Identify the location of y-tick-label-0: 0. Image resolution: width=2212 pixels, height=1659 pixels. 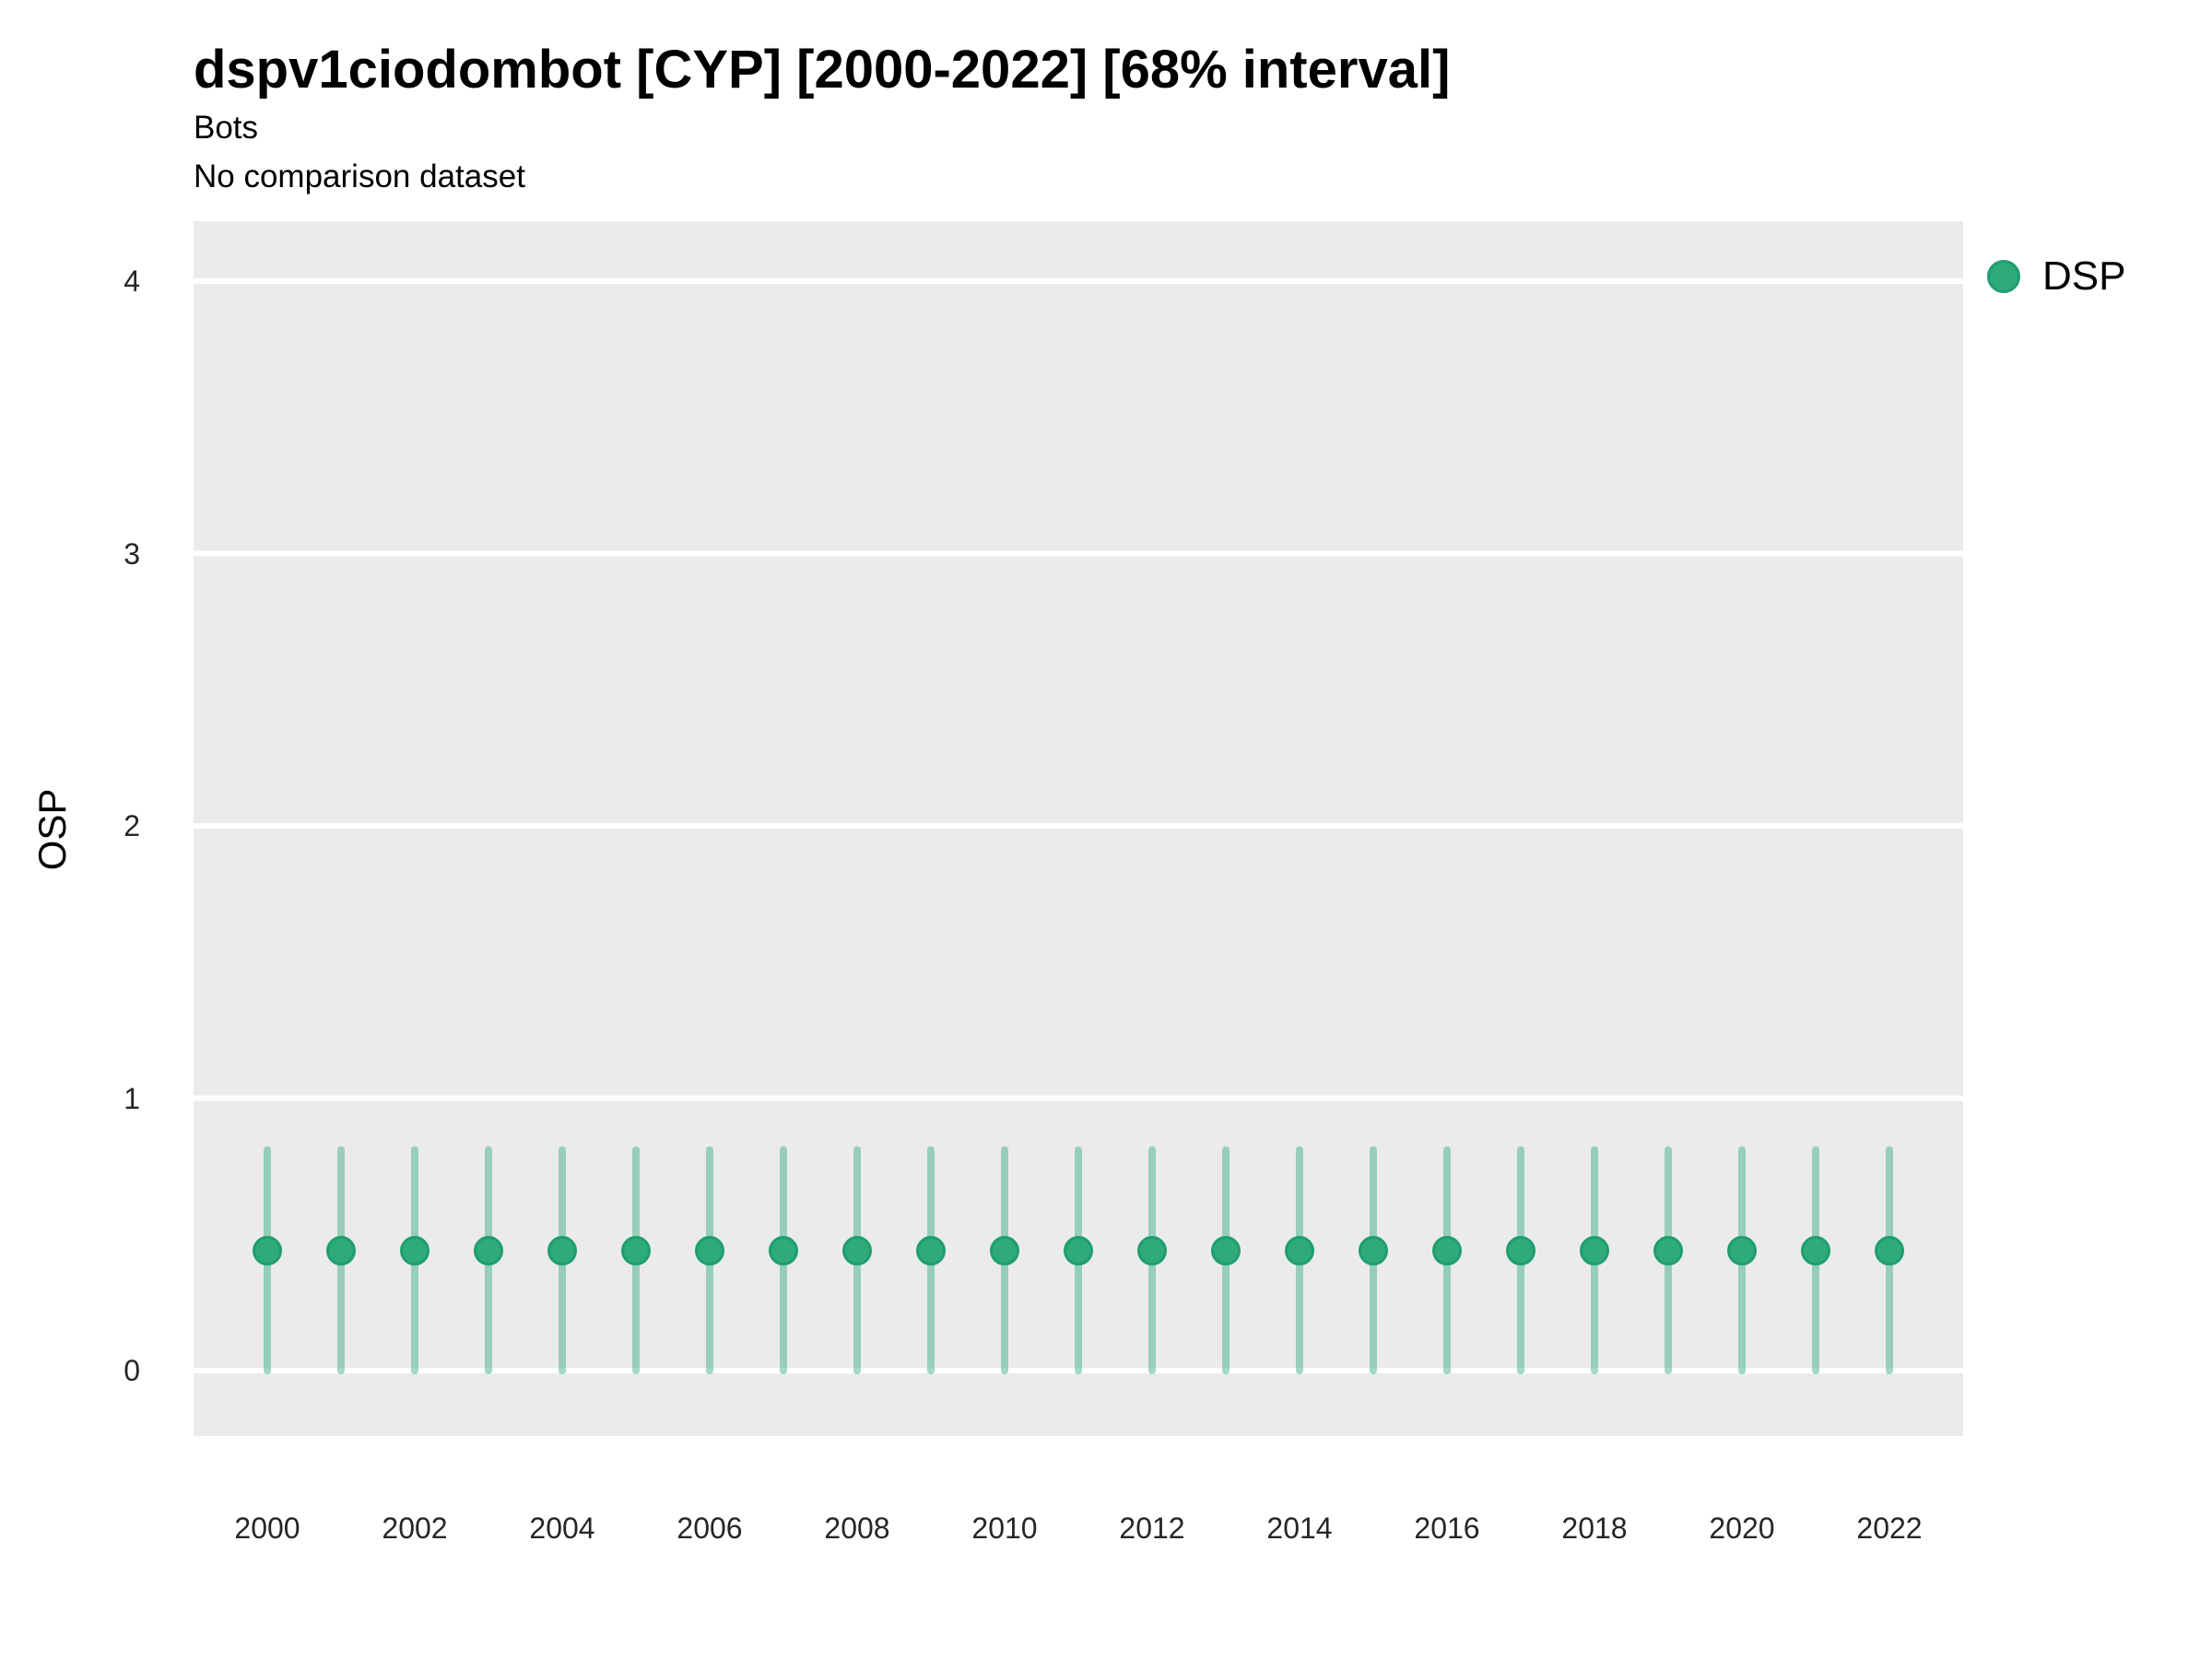
(132, 1371).